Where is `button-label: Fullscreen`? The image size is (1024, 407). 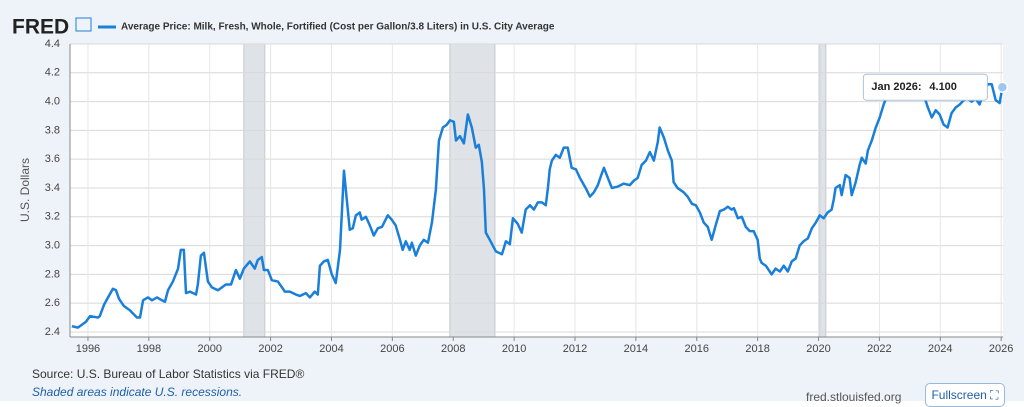
button-label: Fullscreen is located at coordinates (959, 395).